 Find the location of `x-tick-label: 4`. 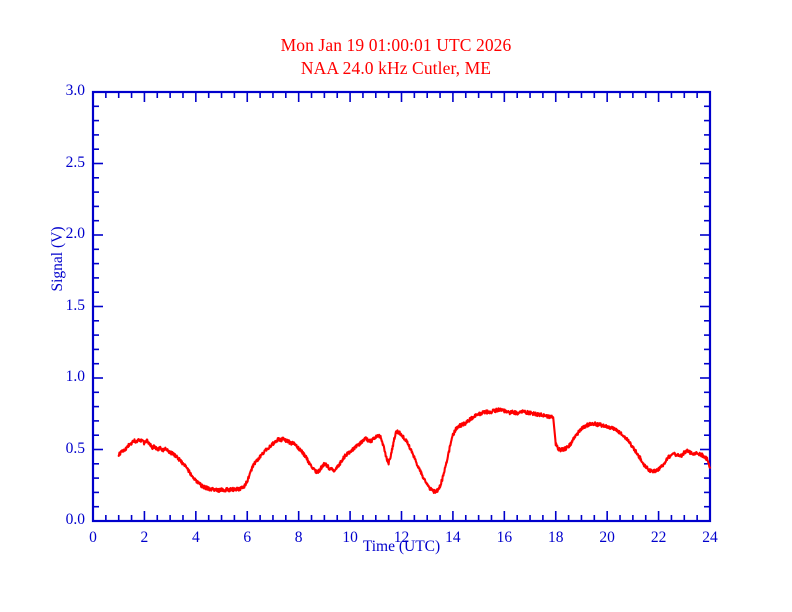

x-tick-label: 4 is located at coordinates (195, 537).